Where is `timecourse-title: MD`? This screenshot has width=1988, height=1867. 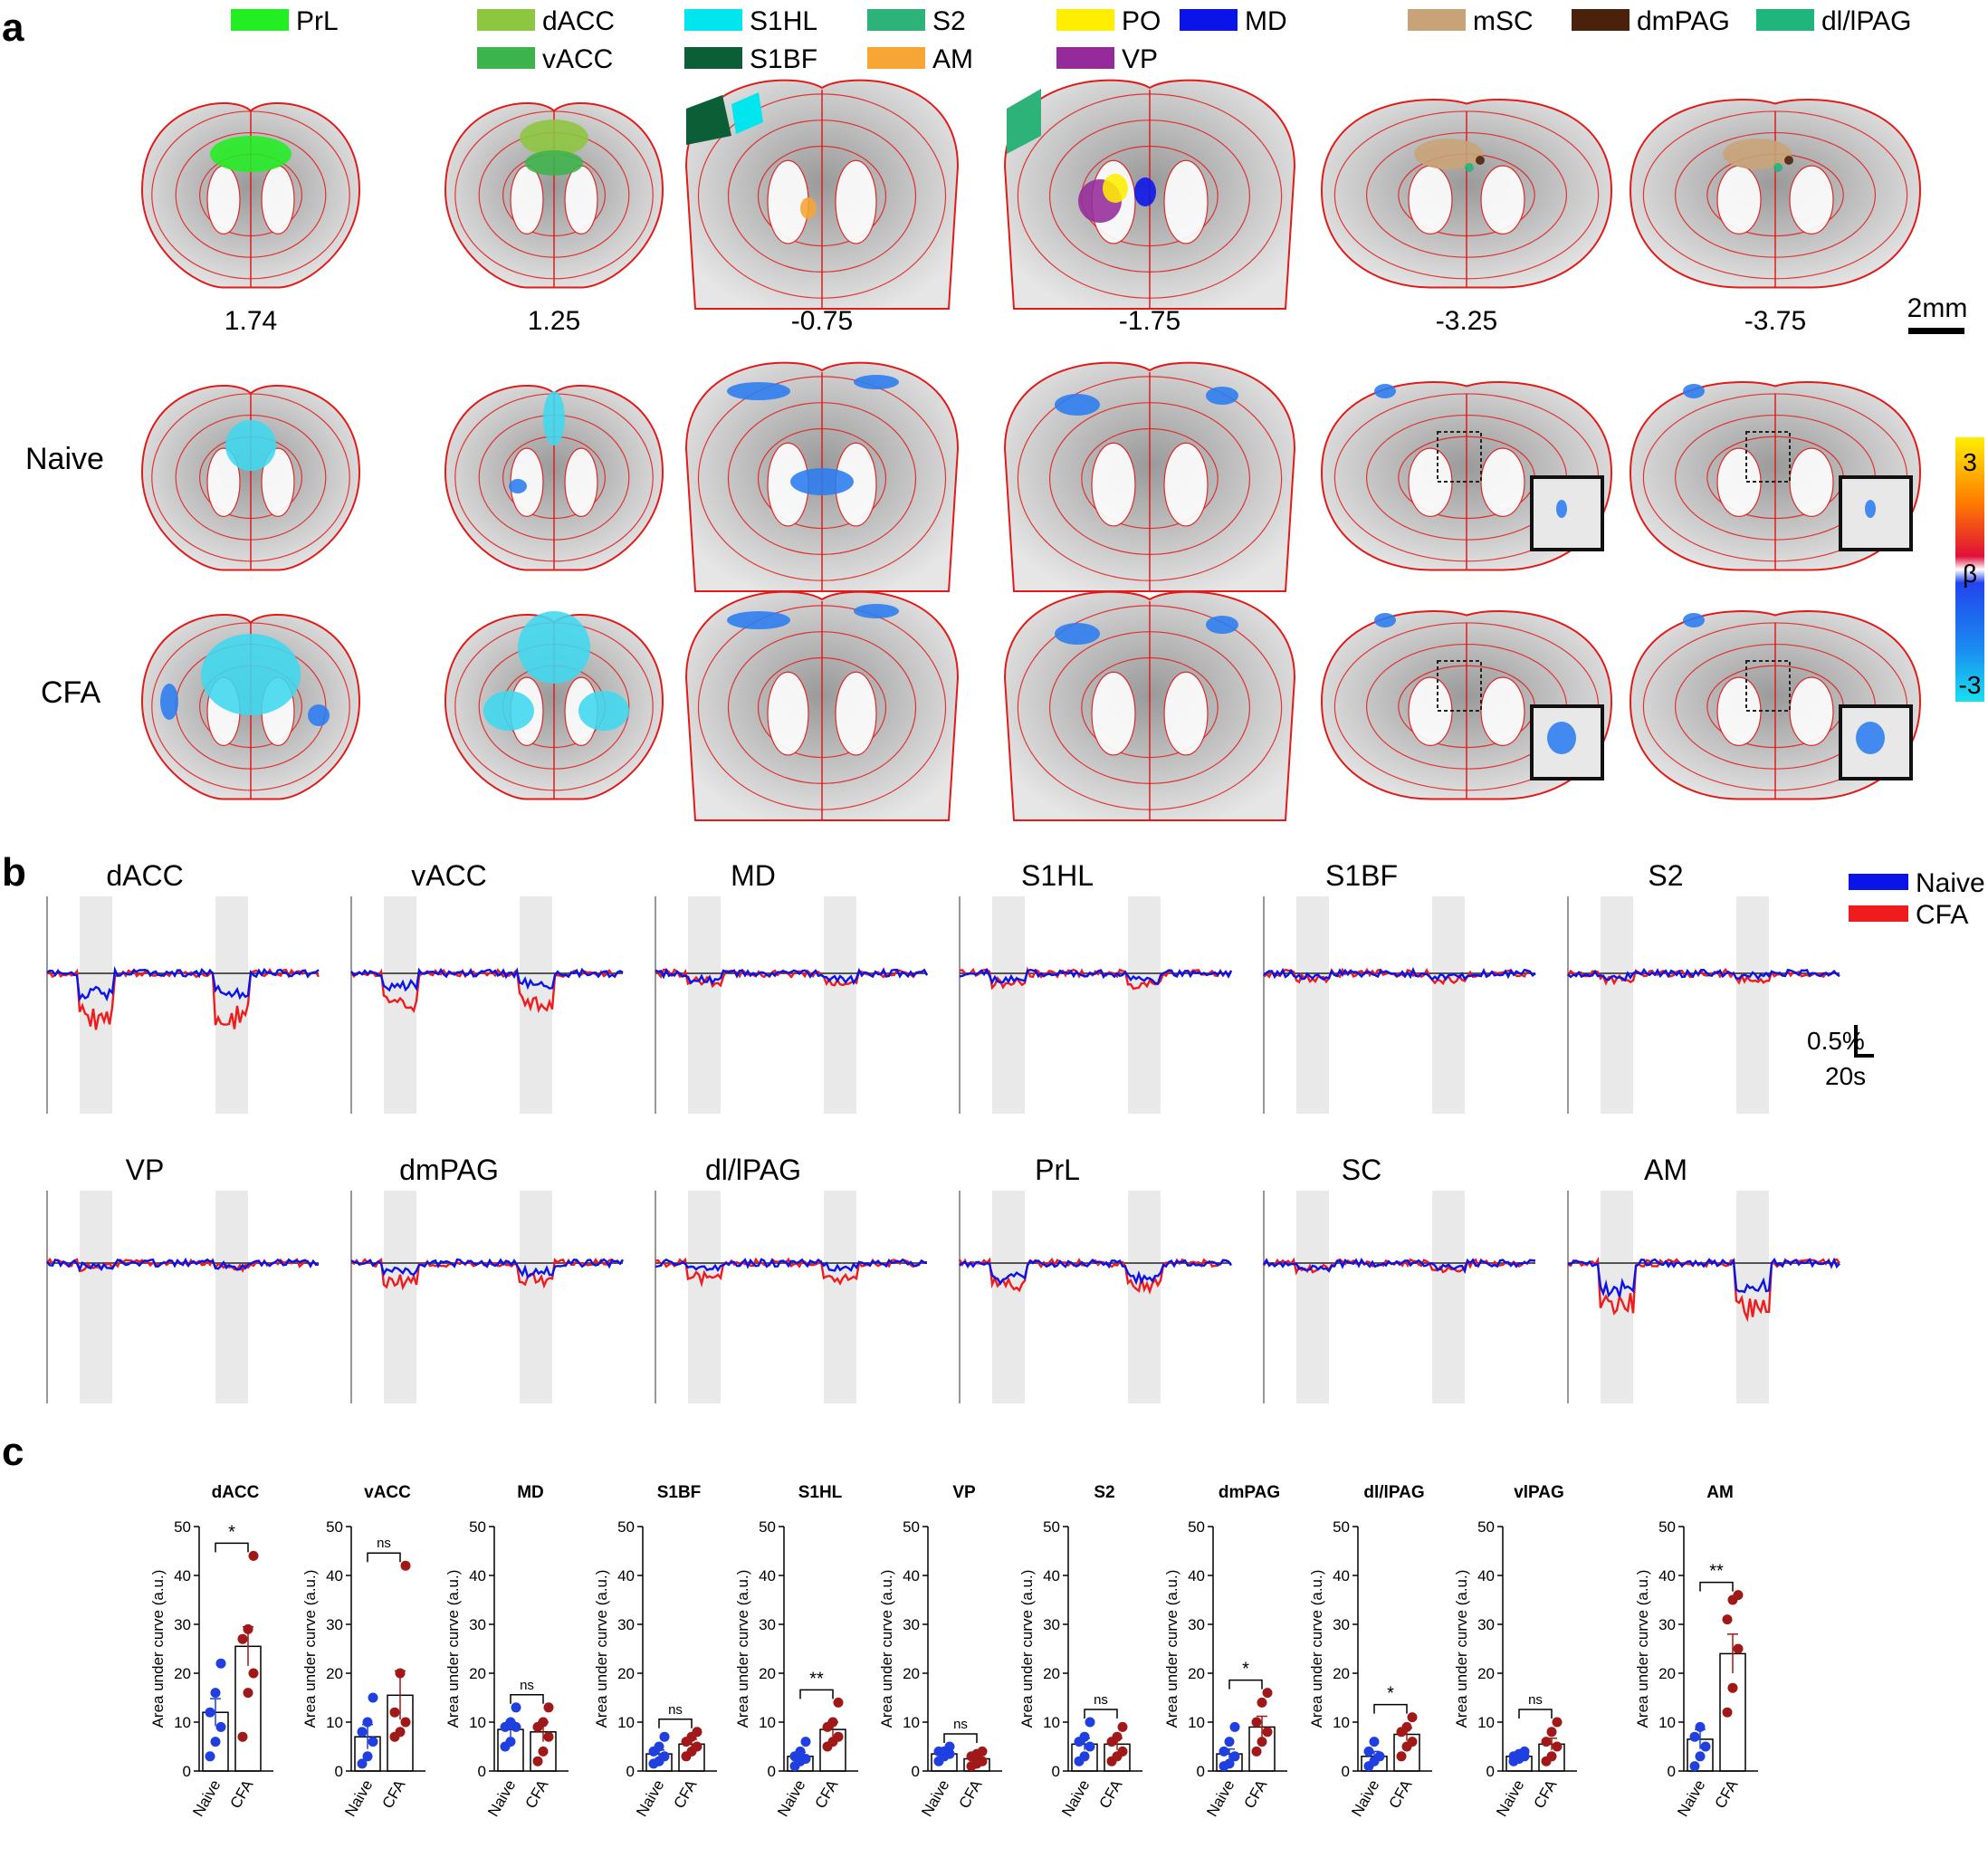
timecourse-title: MD is located at coordinates (753, 875).